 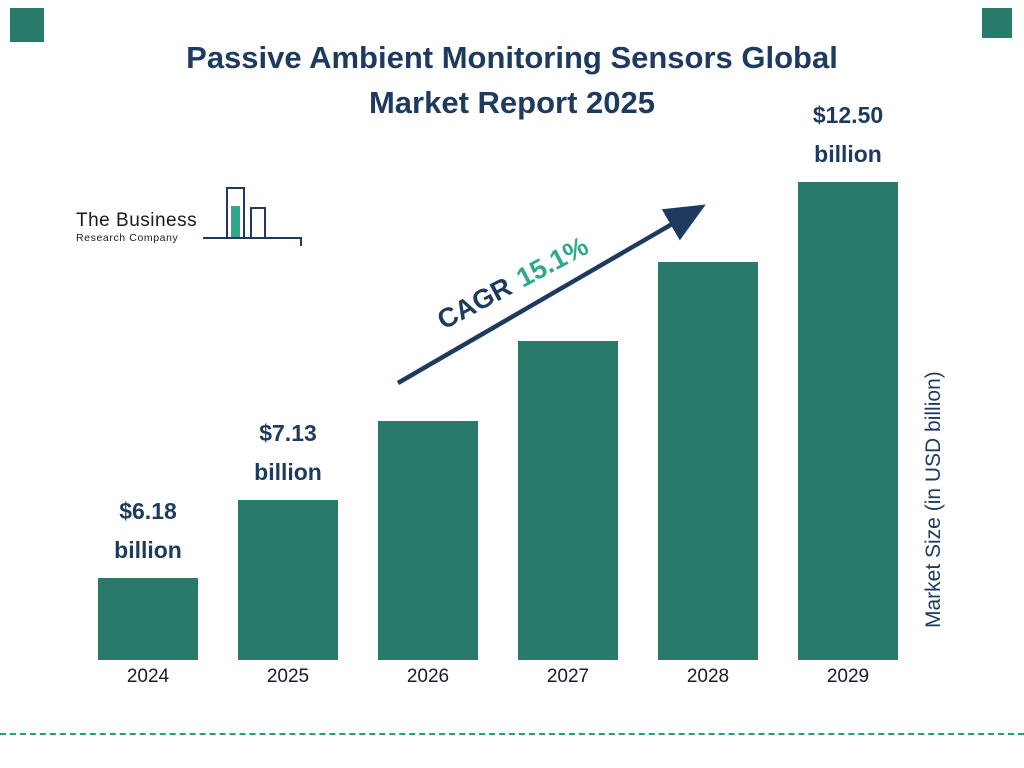 What do you see at coordinates (997, 23) in the screenshot?
I see `decorative-square-top-right` at bounding box center [997, 23].